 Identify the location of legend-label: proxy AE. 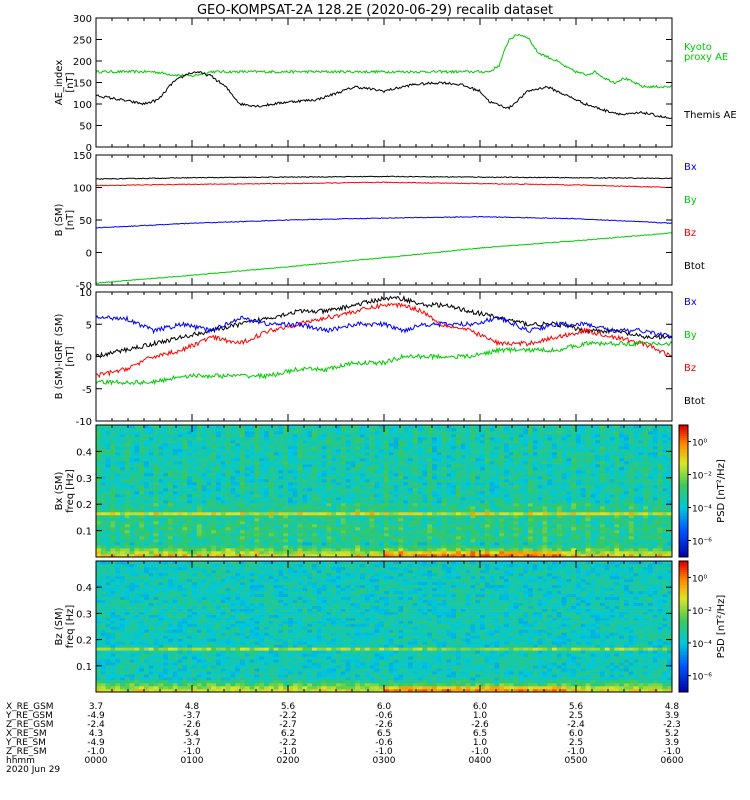
(706, 57).